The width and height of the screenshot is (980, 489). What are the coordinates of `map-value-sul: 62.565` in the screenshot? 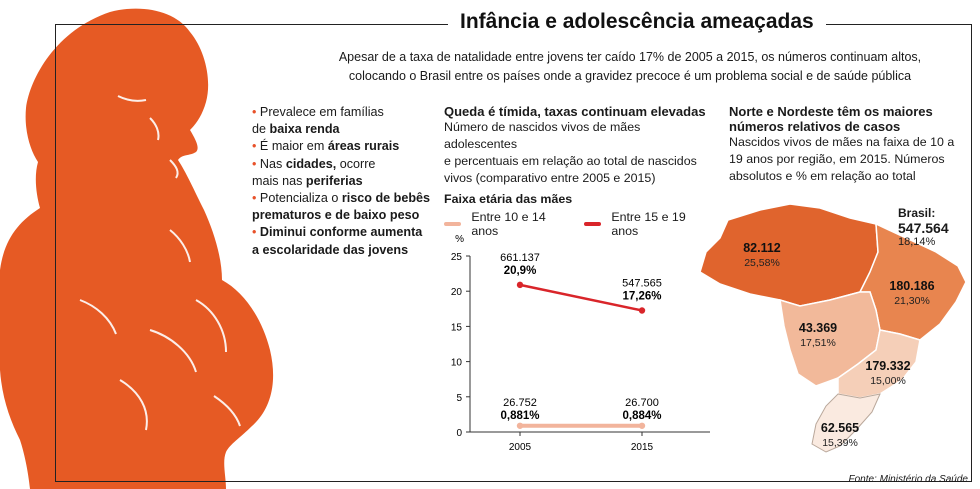 It's located at (840, 428).